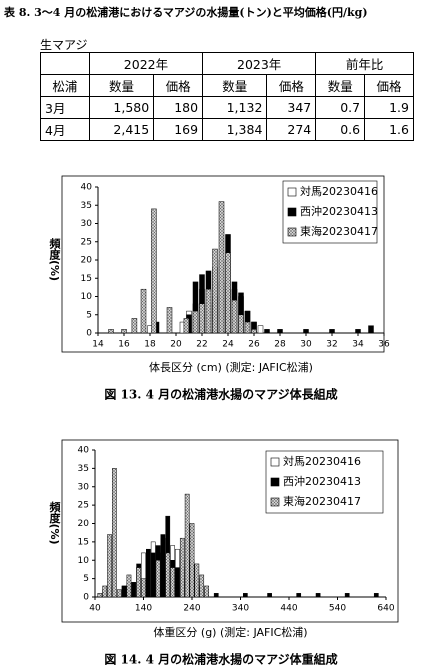  I want to click on figure-caption: 図 14. 4 月の松浦港水揚のマアジ体重組成, so click(220, 659).